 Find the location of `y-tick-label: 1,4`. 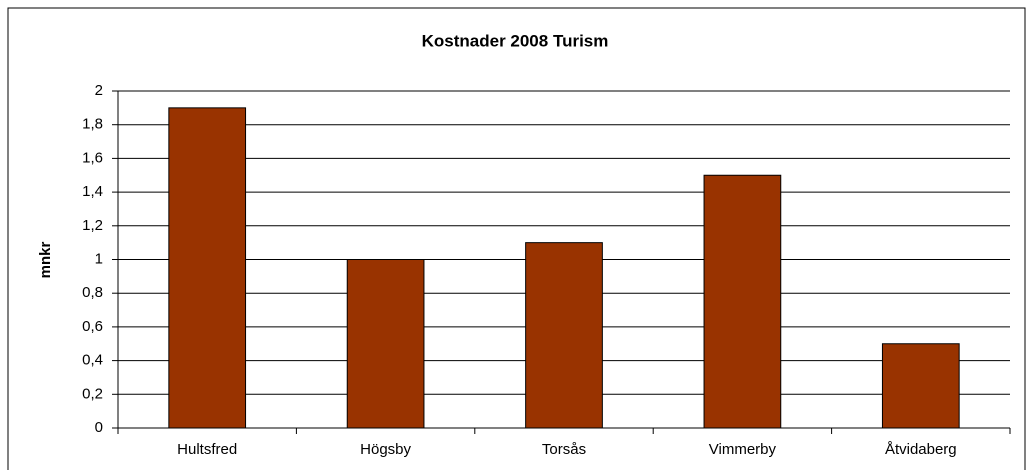

y-tick-label: 1,4 is located at coordinates (92, 191).